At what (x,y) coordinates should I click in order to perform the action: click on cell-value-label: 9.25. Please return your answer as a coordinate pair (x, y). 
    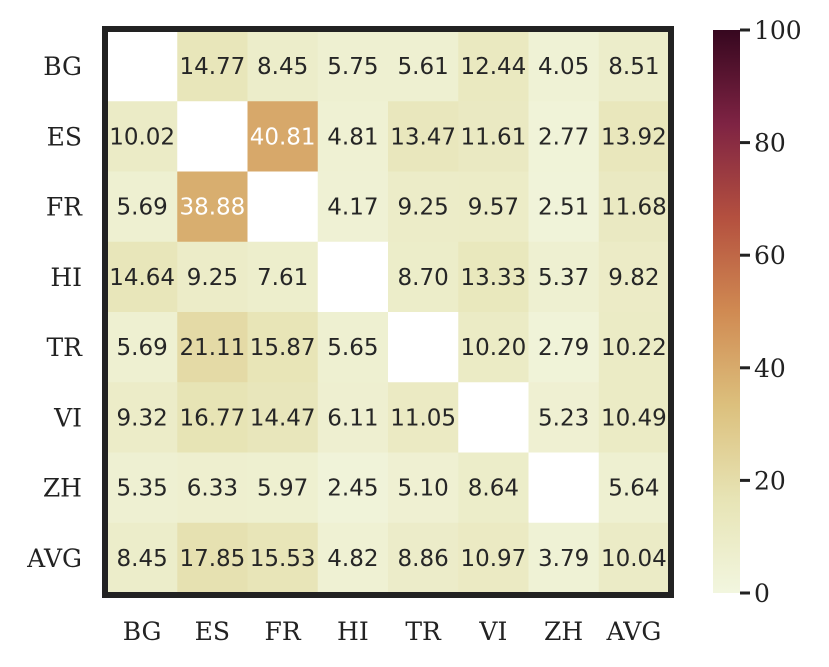
    Looking at the image, I should click on (212, 278).